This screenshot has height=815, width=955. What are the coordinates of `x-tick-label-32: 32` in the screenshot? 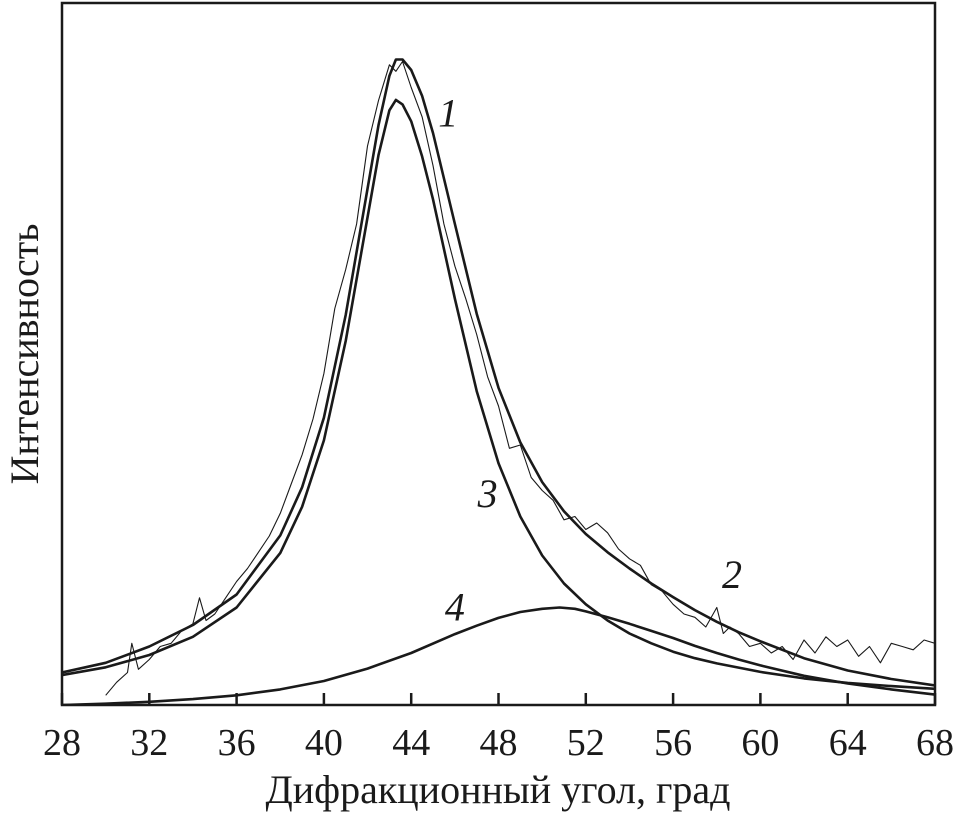 It's located at (149, 743).